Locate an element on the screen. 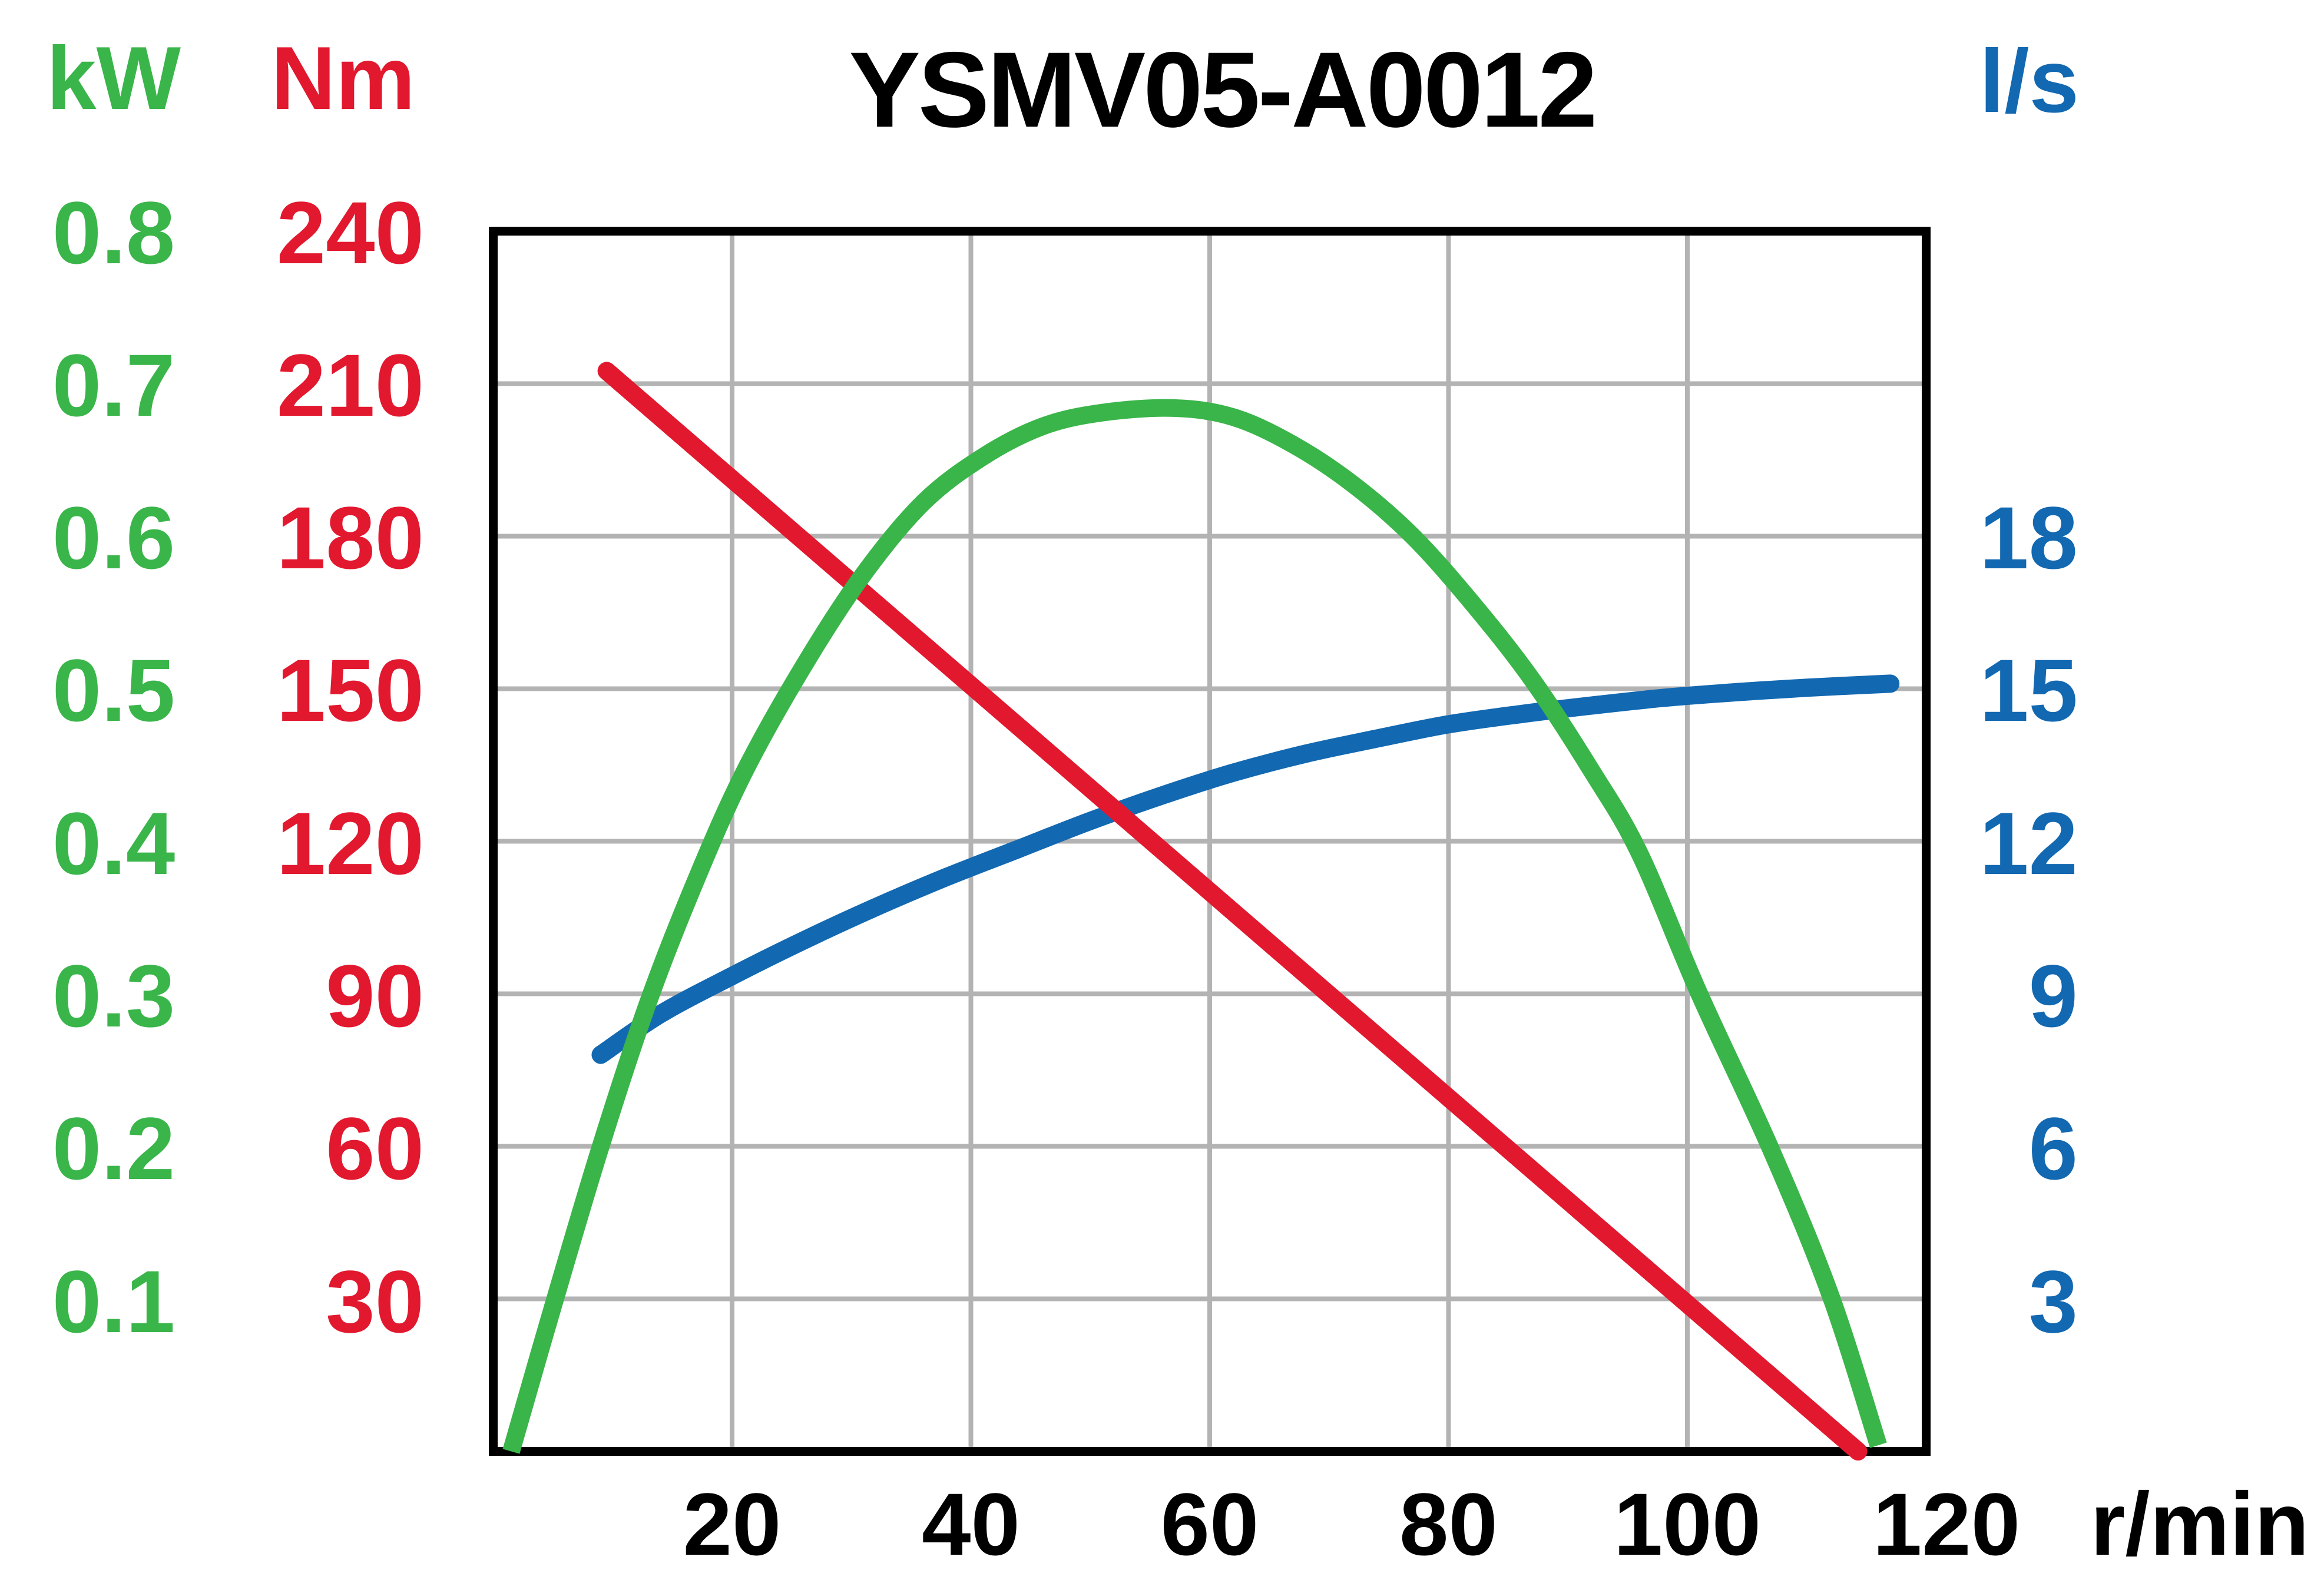  speed-axis-tick: 20 is located at coordinates (732, 1524).